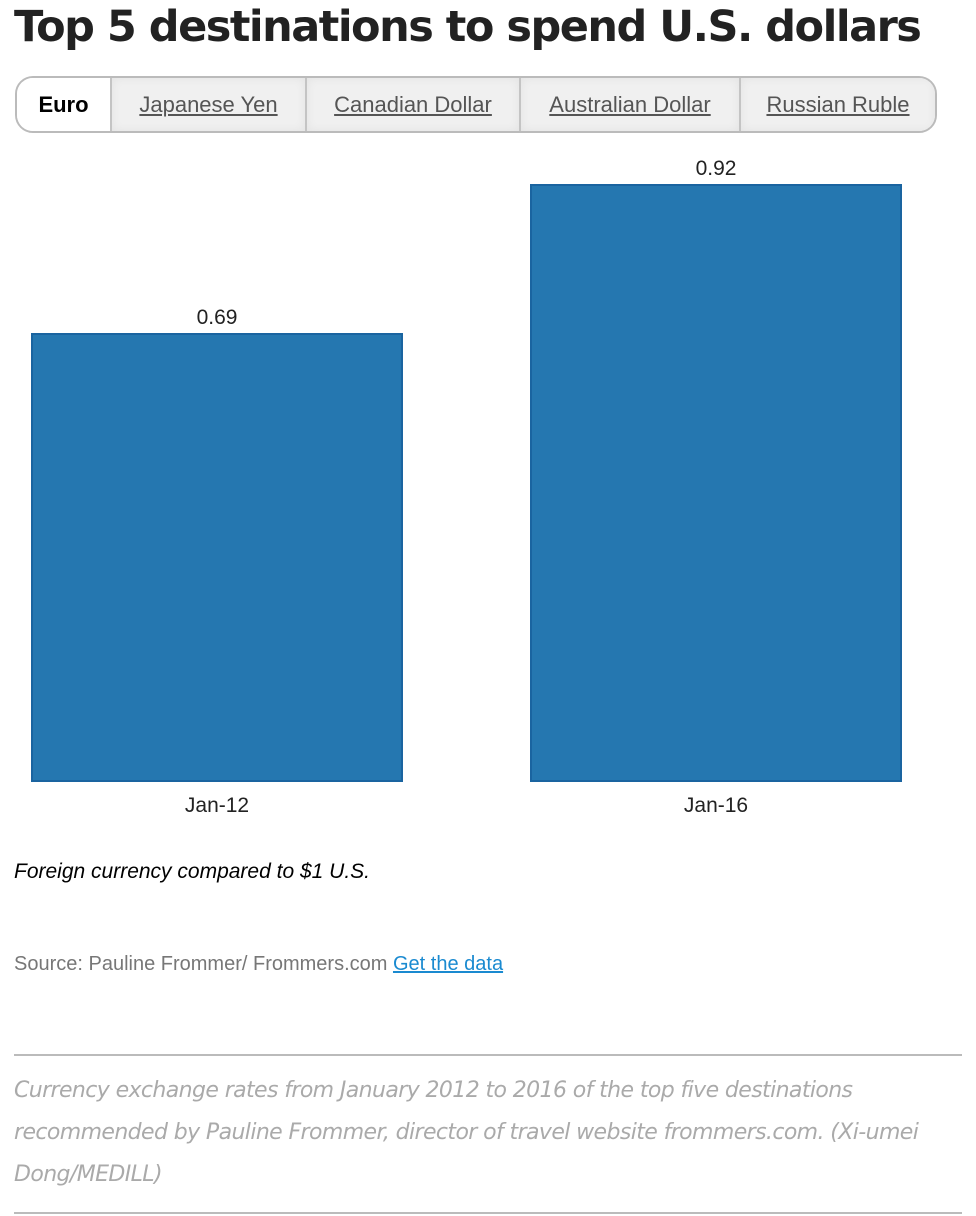 This screenshot has width=976, height=1216. Describe the element at coordinates (468, 27) in the screenshot. I see `page-title: Top 5 destinations to spend U.S. dollars` at that location.